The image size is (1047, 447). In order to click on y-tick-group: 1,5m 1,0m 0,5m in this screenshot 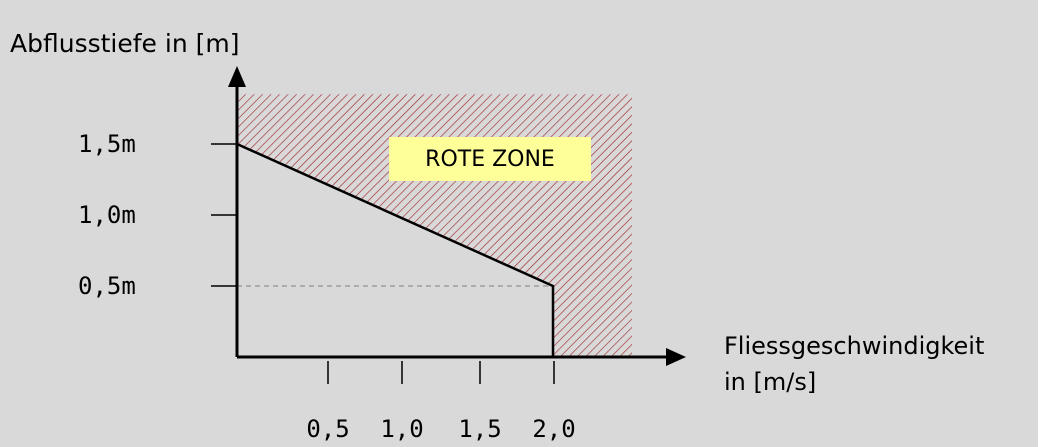, I will do `click(157, 215)`.